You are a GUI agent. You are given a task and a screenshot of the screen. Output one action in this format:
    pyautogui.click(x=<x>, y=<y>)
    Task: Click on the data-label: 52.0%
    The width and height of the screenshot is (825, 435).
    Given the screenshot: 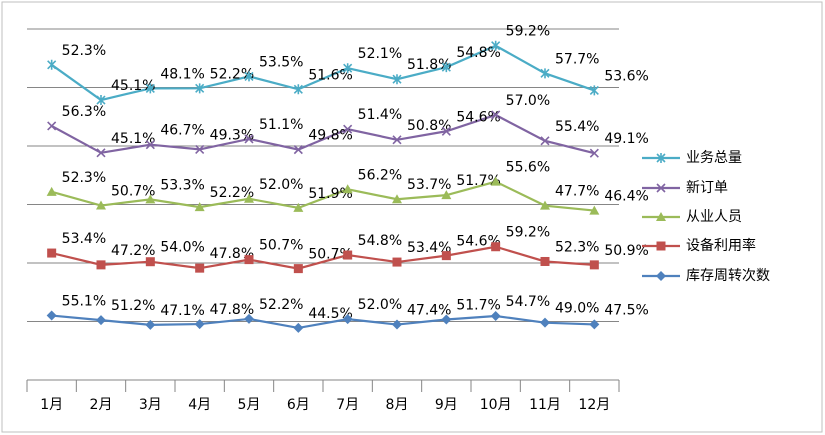 What is the action you would take?
    pyautogui.click(x=380, y=305)
    